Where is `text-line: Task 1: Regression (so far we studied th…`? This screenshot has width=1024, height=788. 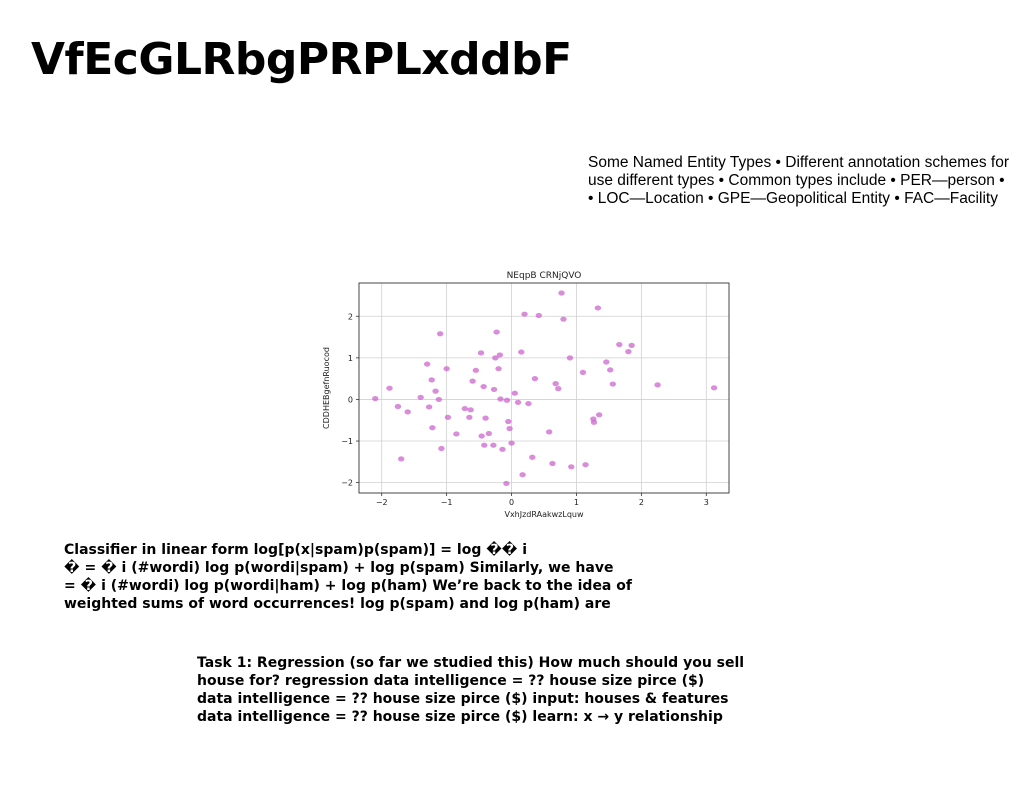 text-line: Task 1: Regression (so far we studied th… is located at coordinates (471, 663).